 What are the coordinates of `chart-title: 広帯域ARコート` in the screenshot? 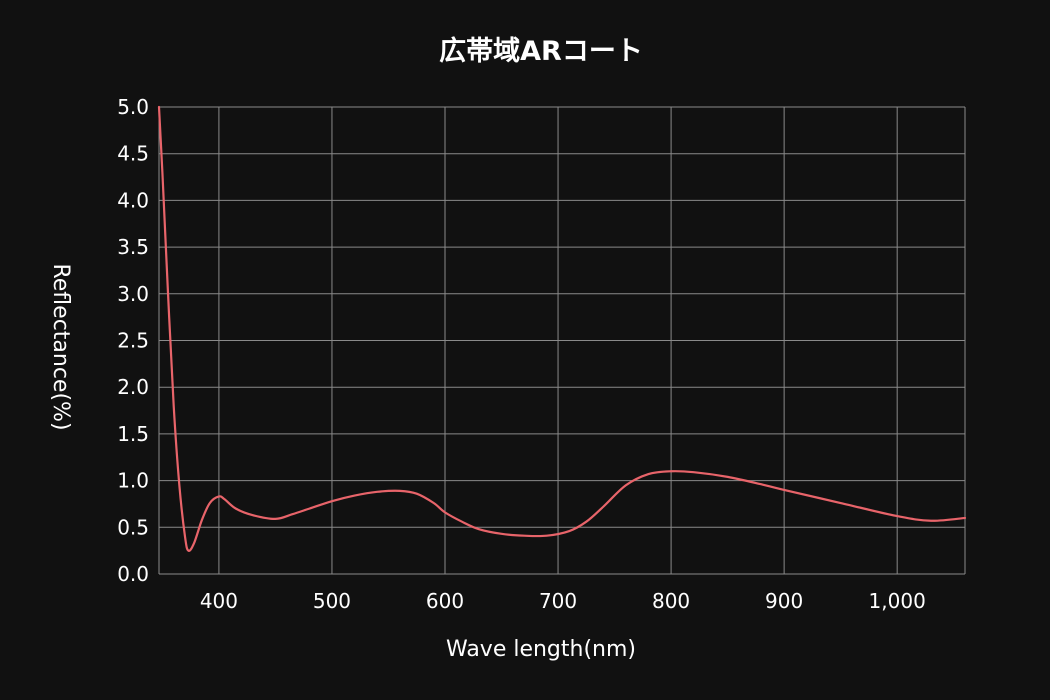 It's located at (541, 51).